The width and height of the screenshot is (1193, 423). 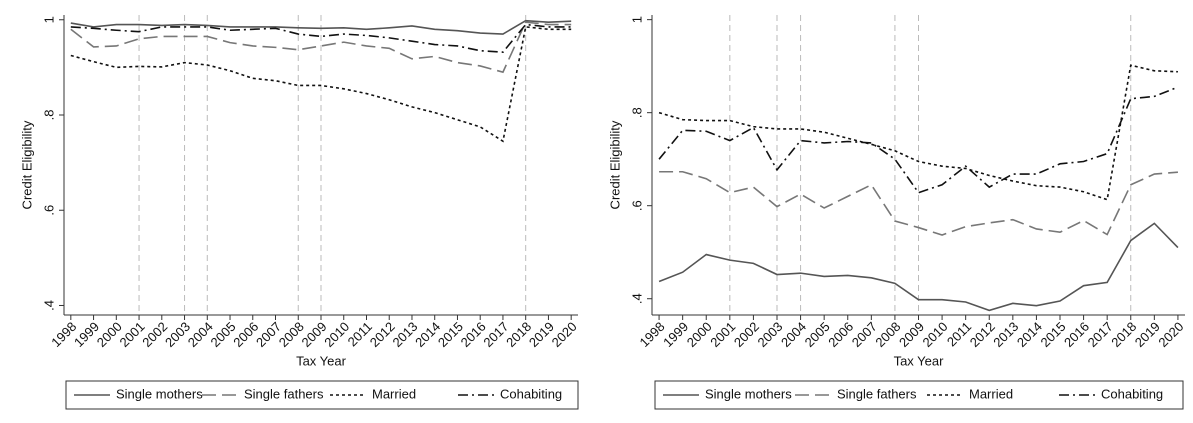 What do you see at coordinates (911, 334) in the screenshot?
I see `x-tick-label: 2009` at bounding box center [911, 334].